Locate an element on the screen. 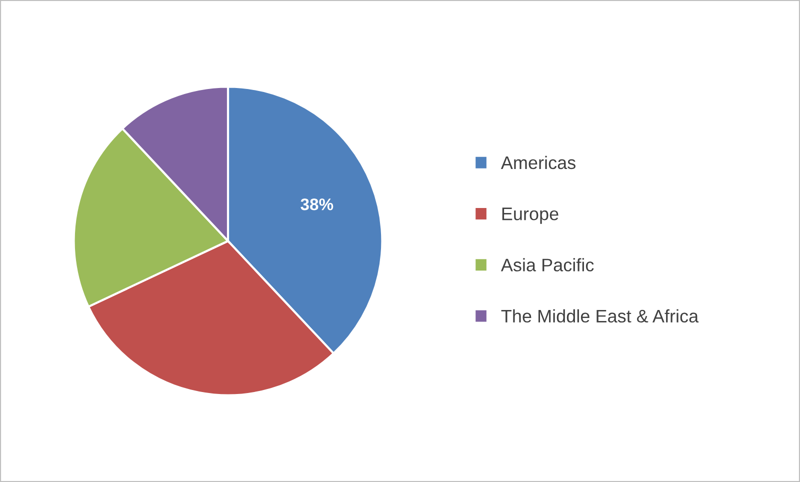  data-label: 38% is located at coordinates (317, 204).